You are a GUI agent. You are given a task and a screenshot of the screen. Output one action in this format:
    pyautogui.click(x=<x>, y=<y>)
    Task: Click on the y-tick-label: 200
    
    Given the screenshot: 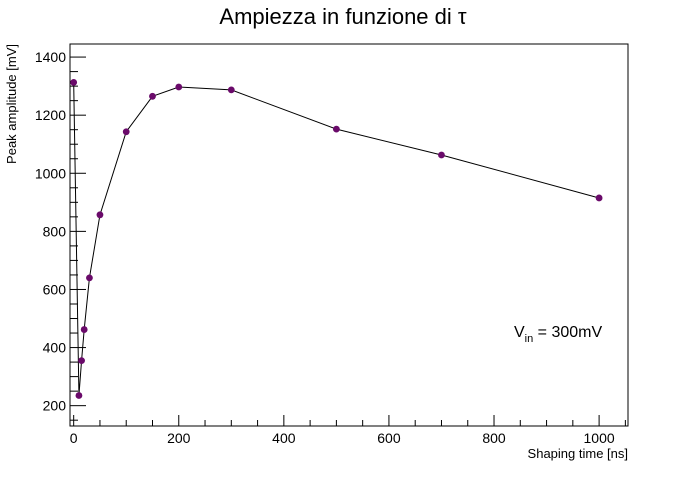 What is the action you would take?
    pyautogui.click(x=55, y=406)
    